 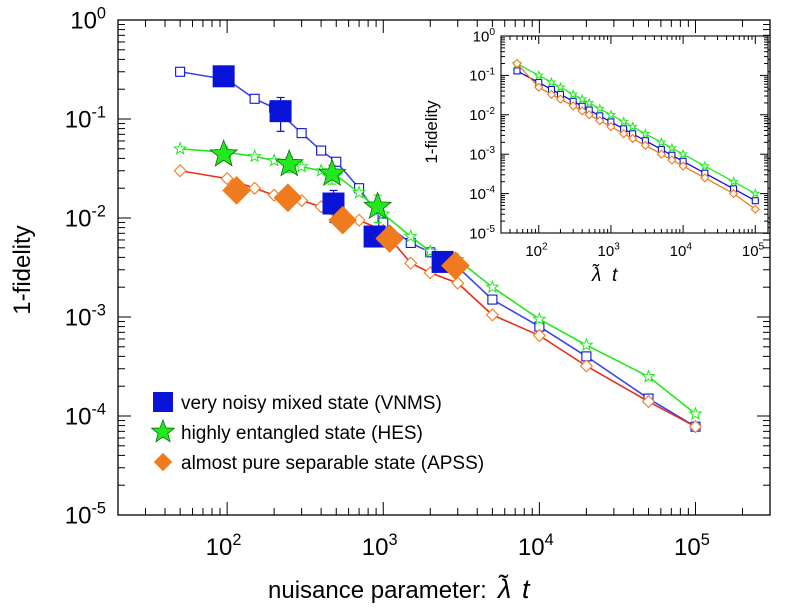 I want to click on main-y-tick-label: 10⁻³, so click(x=85, y=316).